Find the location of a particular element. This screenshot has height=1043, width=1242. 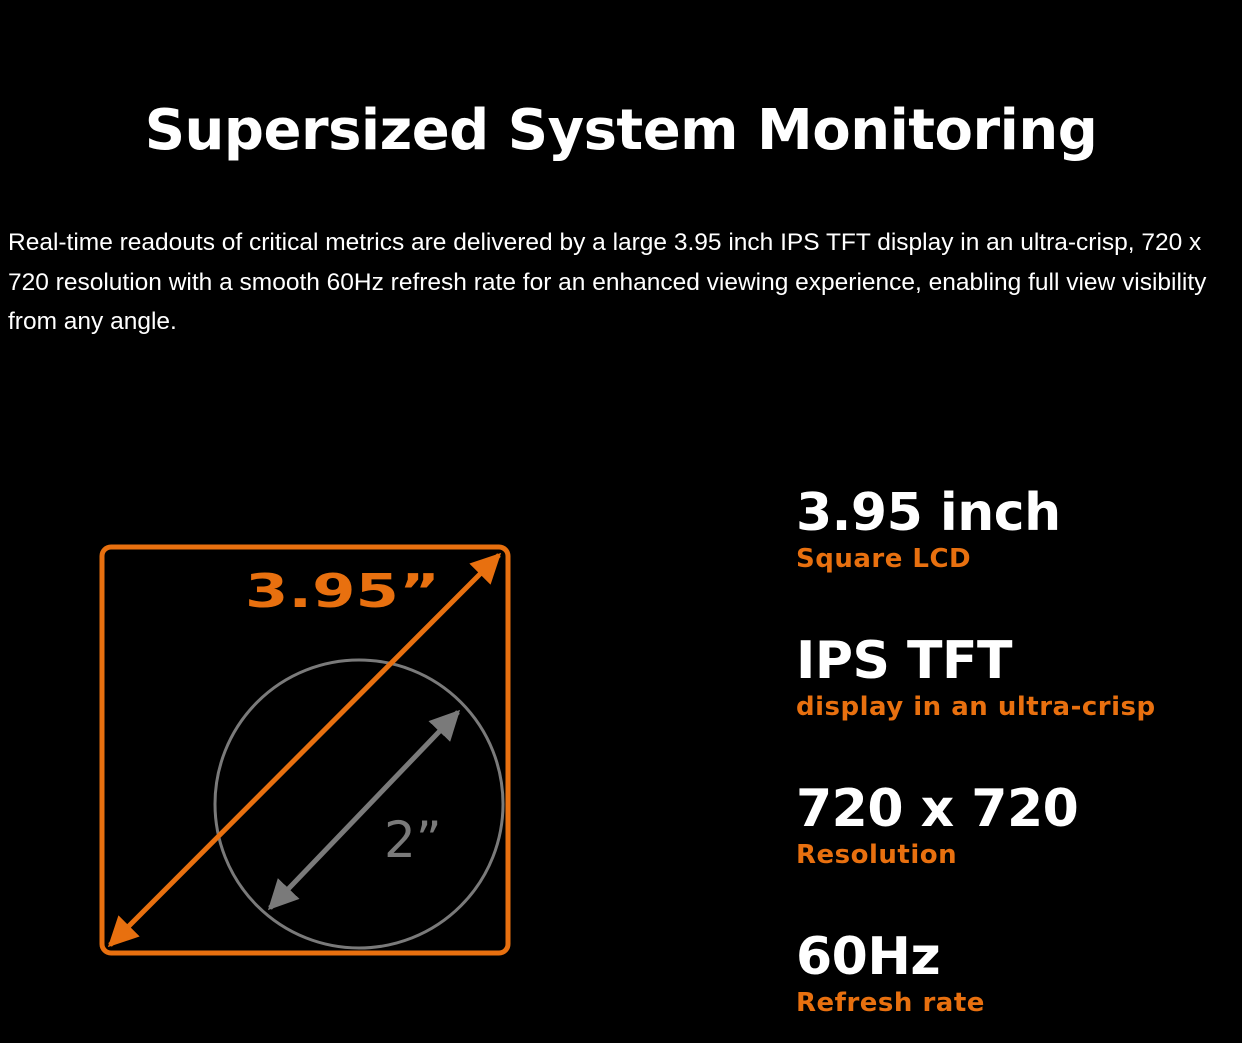

spec-value: 720 x 720 is located at coordinates (937, 809).